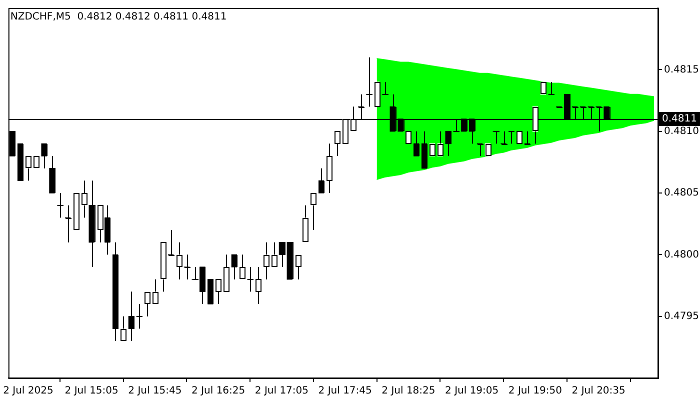 This screenshot has width=700, height=400. What do you see at coordinates (681, 254) in the screenshot?
I see `y-tick-label: 0.4800` at bounding box center [681, 254].